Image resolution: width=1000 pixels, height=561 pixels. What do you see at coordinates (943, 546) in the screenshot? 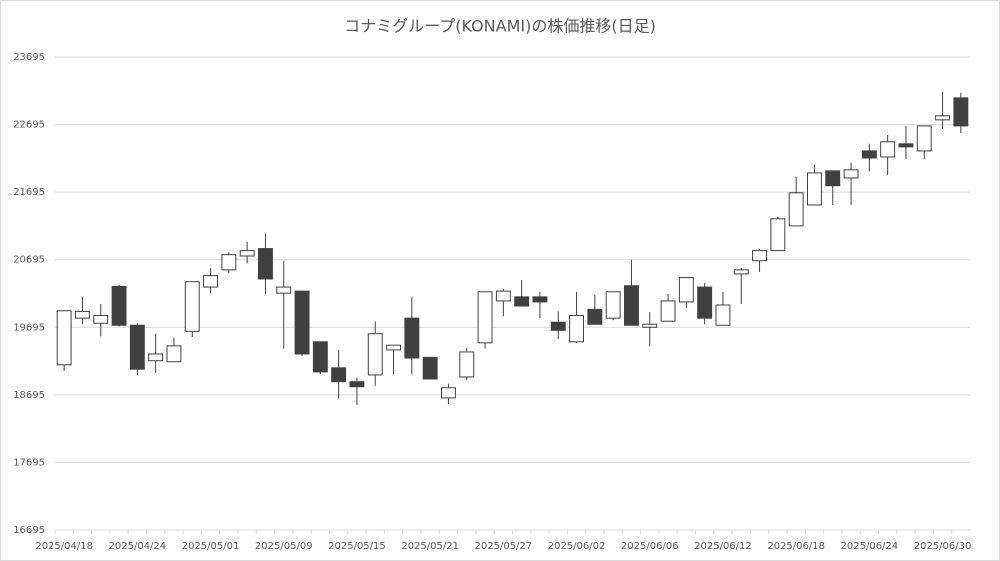
I see `x-tick-label: 2025/06/30` at bounding box center [943, 546].